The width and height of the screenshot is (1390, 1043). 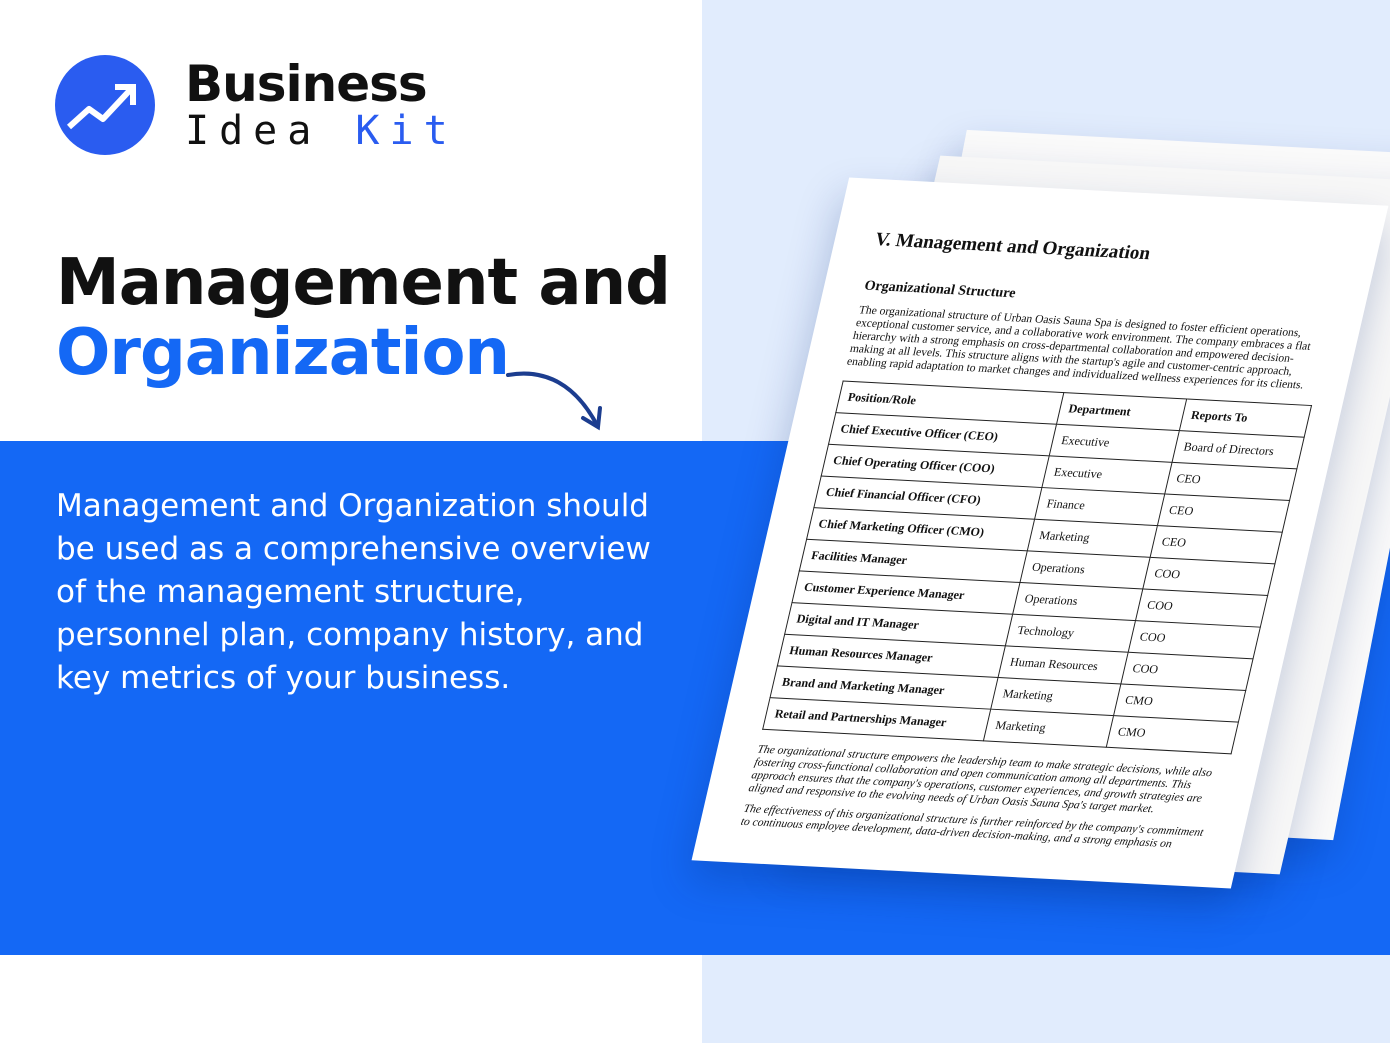 What do you see at coordinates (1048, 728) in the screenshot?
I see `table-cell: Marketing` at bounding box center [1048, 728].